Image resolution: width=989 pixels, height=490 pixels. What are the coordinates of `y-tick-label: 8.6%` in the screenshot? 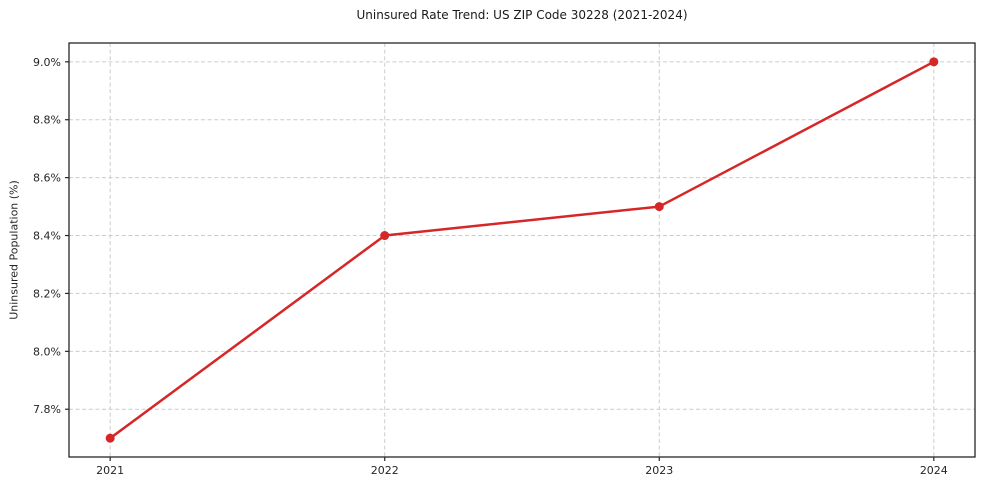 It's located at (47, 178).